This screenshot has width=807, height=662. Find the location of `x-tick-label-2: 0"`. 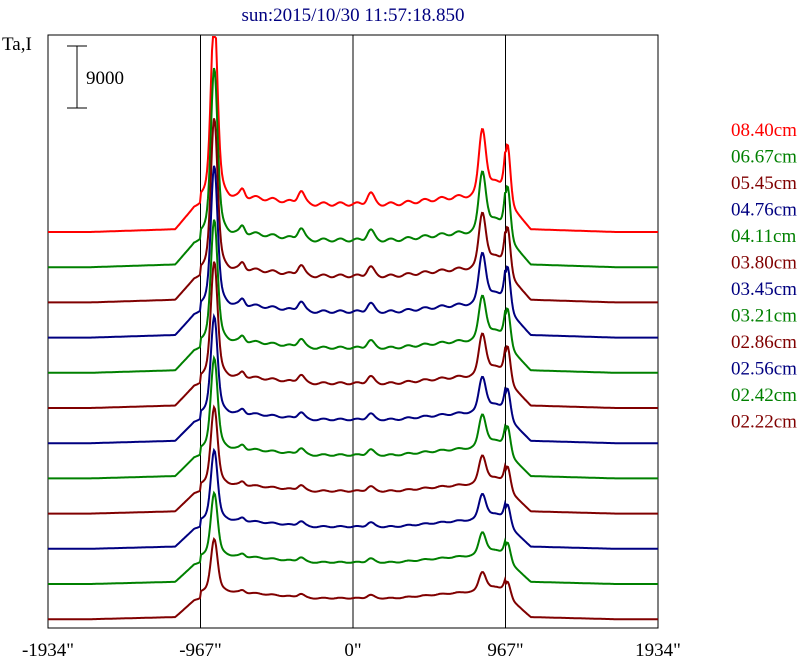

x-tick-label-2: 0" is located at coordinates (352, 650).